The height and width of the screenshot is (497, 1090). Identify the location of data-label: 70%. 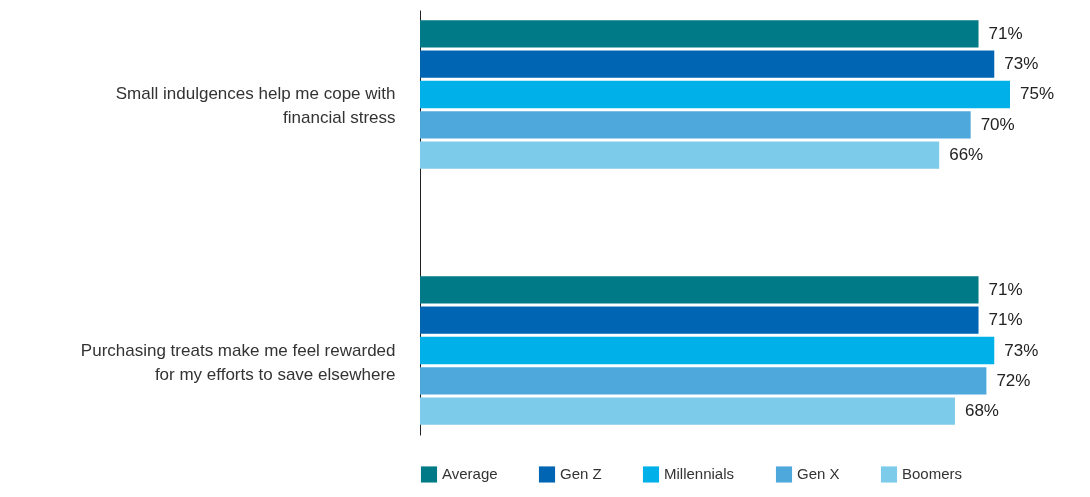
(997, 124).